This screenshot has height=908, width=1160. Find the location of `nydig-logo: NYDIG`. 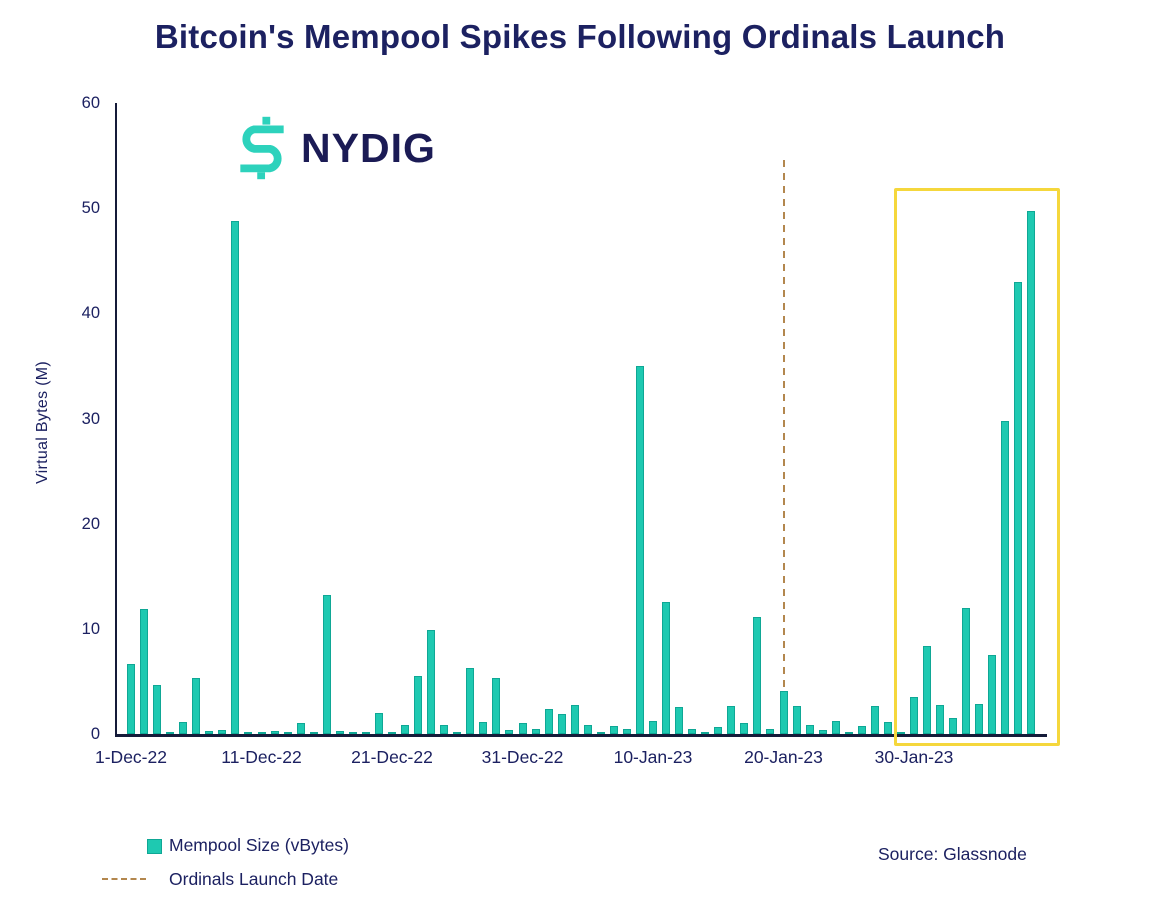

nydig-logo: NYDIG is located at coordinates (336, 148).